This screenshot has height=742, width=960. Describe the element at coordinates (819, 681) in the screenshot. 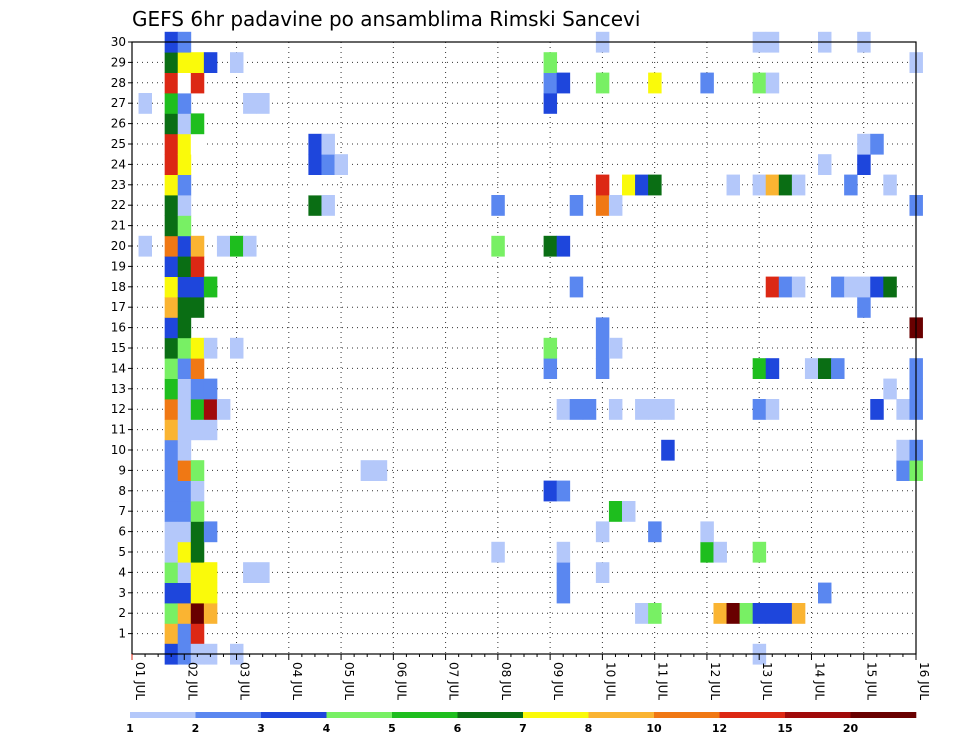

I see `x-tick-label: 14 JUL` at that location.